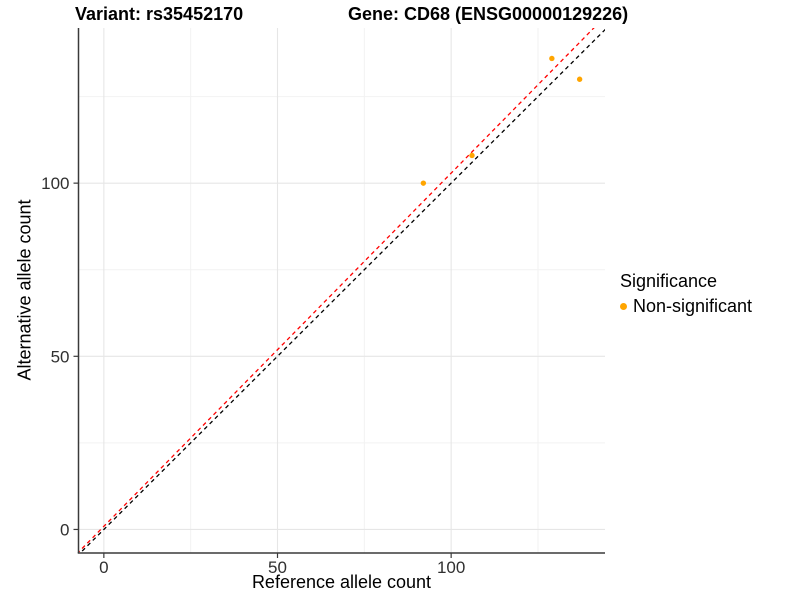 Image resolution: width=800 pixels, height=600 pixels. I want to click on y-tick-label: 50, so click(60, 356).